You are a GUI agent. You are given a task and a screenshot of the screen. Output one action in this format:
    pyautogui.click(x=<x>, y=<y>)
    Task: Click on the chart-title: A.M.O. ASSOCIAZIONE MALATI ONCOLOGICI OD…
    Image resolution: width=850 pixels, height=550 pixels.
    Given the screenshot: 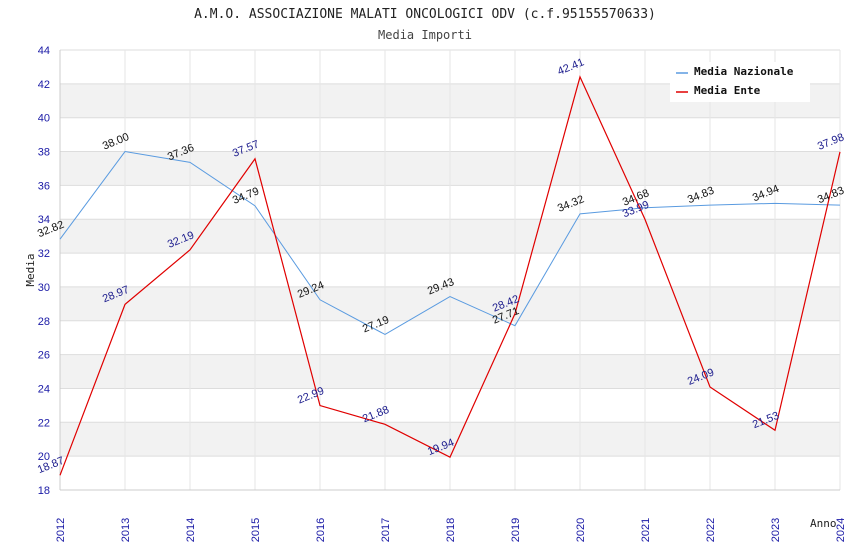 What is the action you would take?
    pyautogui.click(x=425, y=14)
    